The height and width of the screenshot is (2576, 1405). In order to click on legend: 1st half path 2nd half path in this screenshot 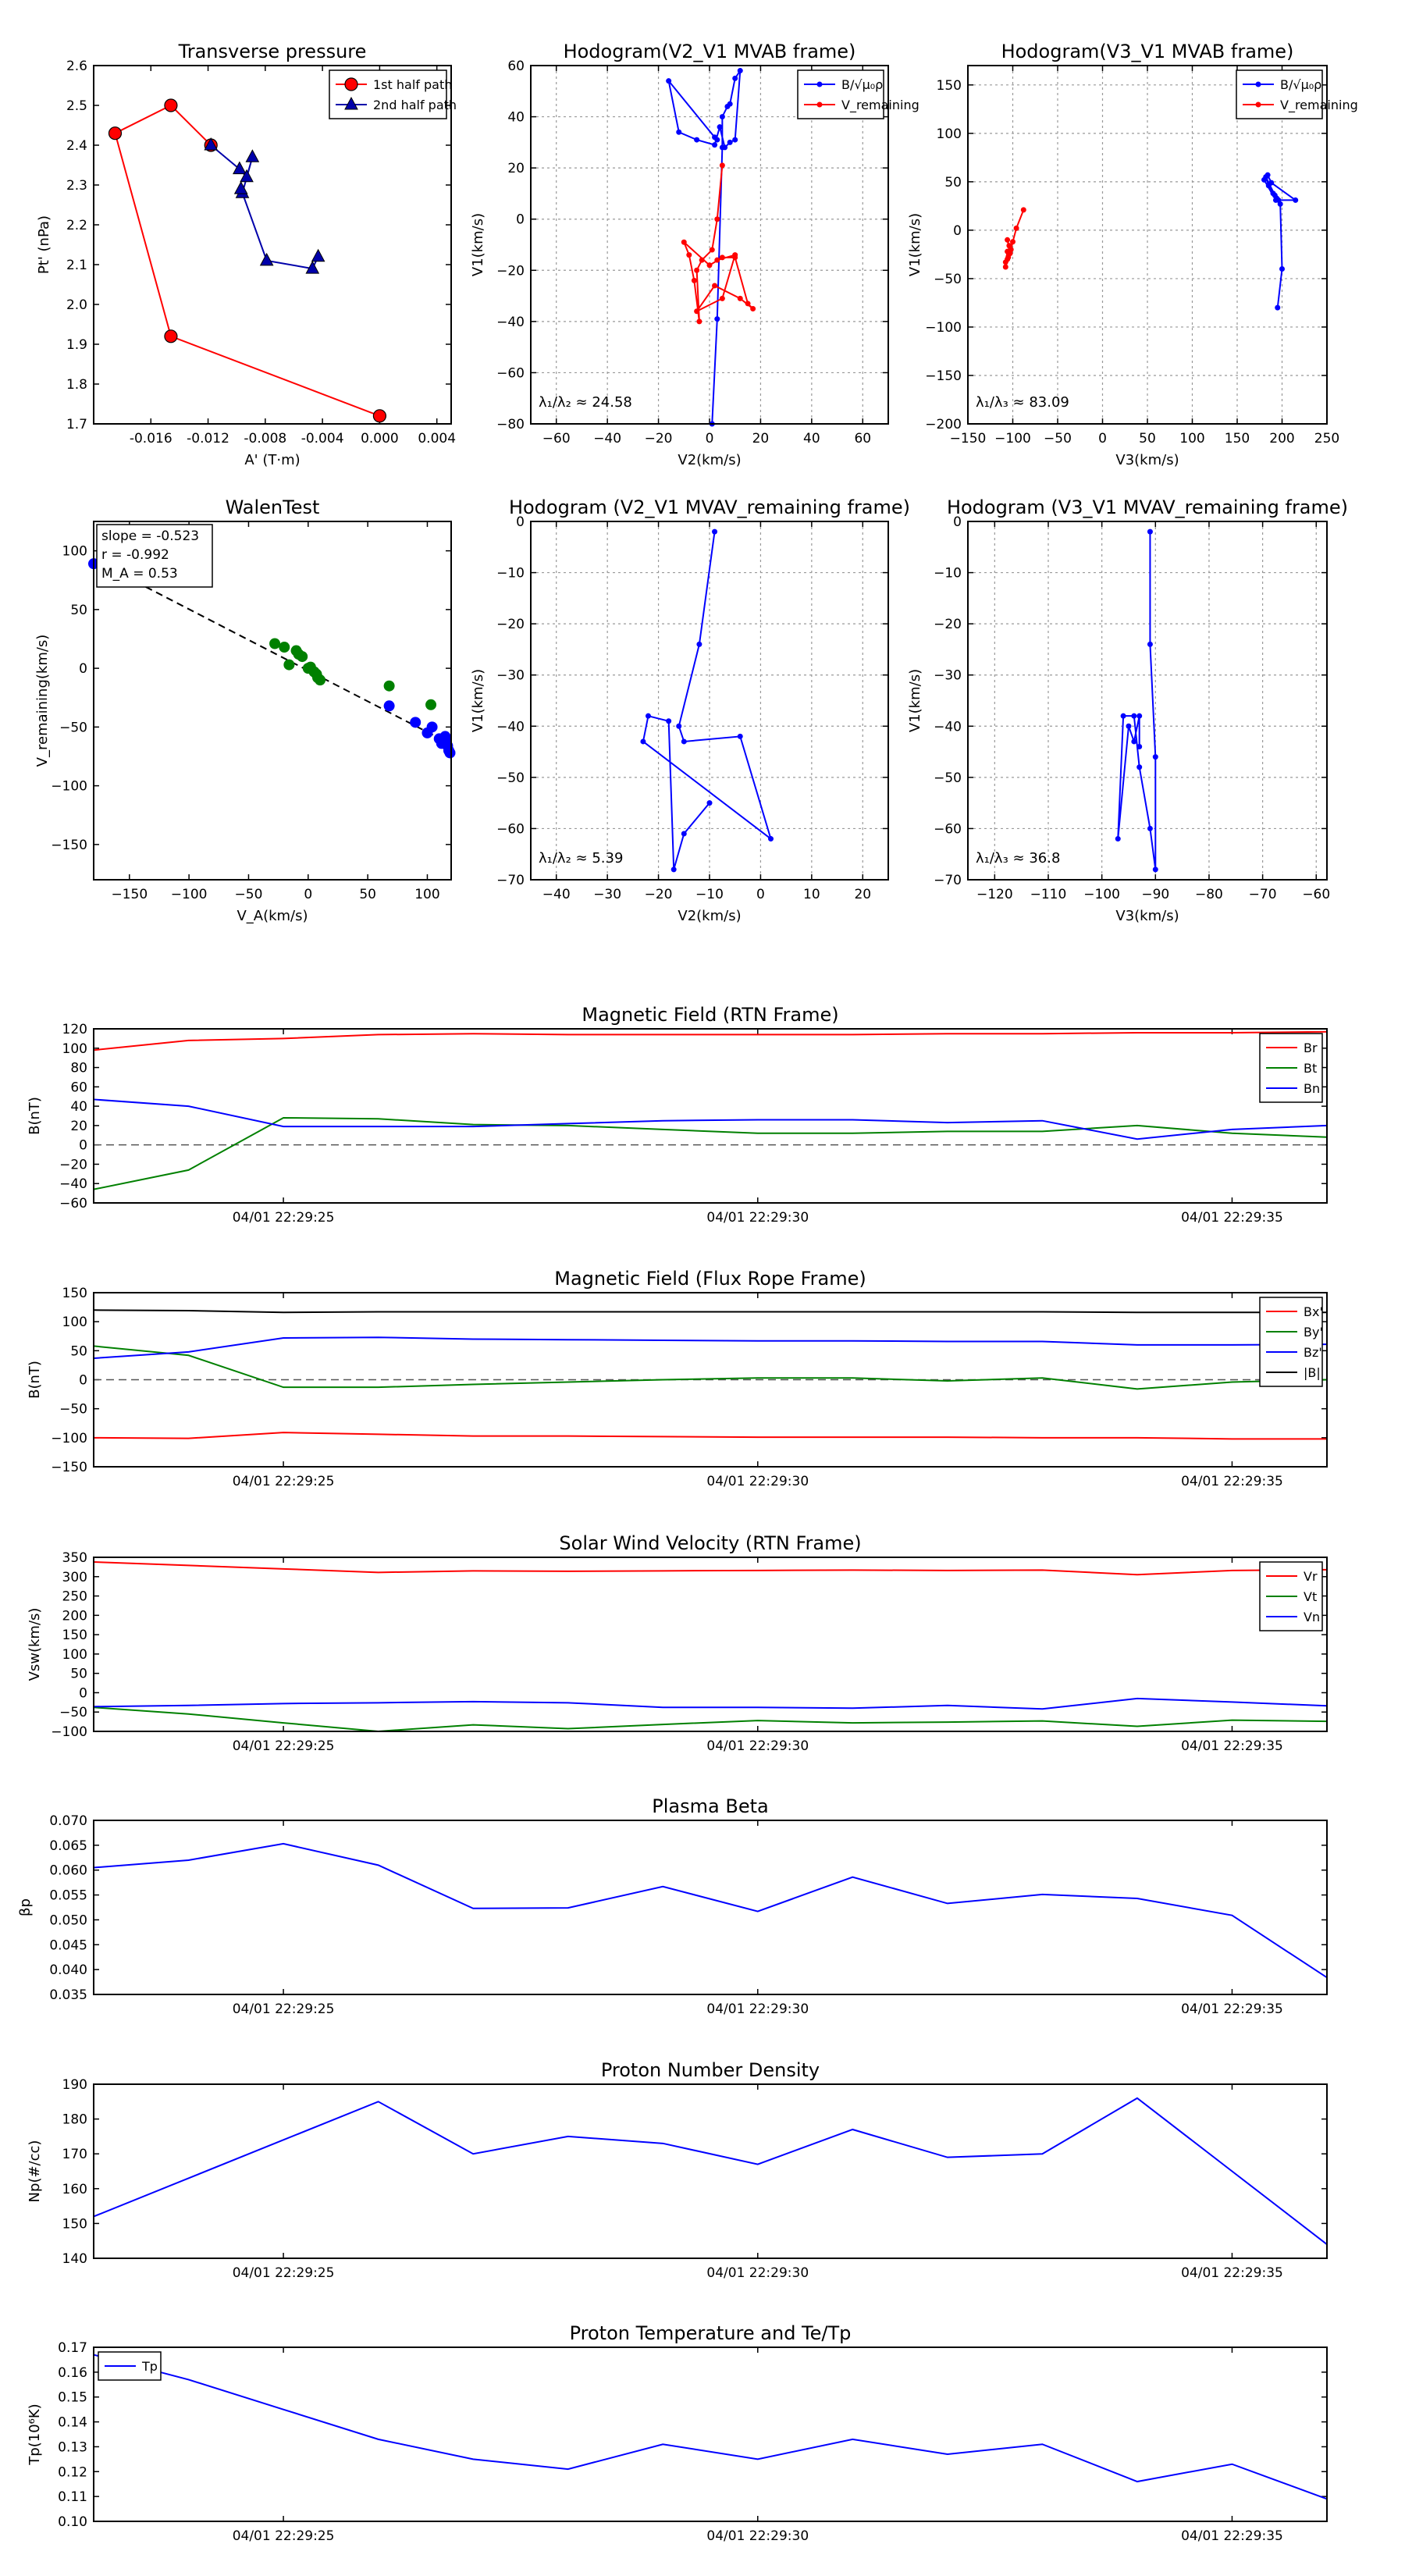, I will do `click(393, 94)`.